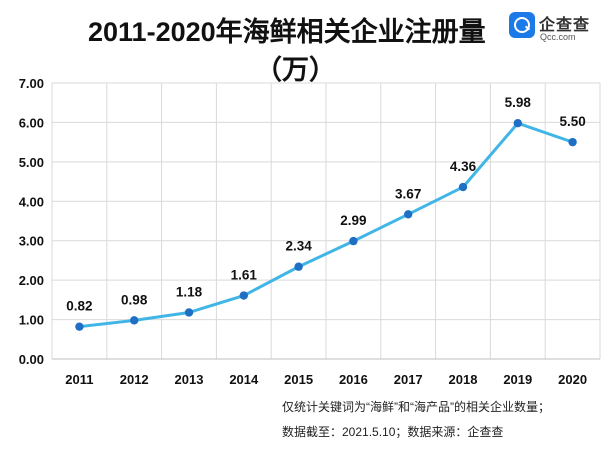  Describe the element at coordinates (558, 37) in the screenshot. I see `logo-url: Qcc.com` at that location.